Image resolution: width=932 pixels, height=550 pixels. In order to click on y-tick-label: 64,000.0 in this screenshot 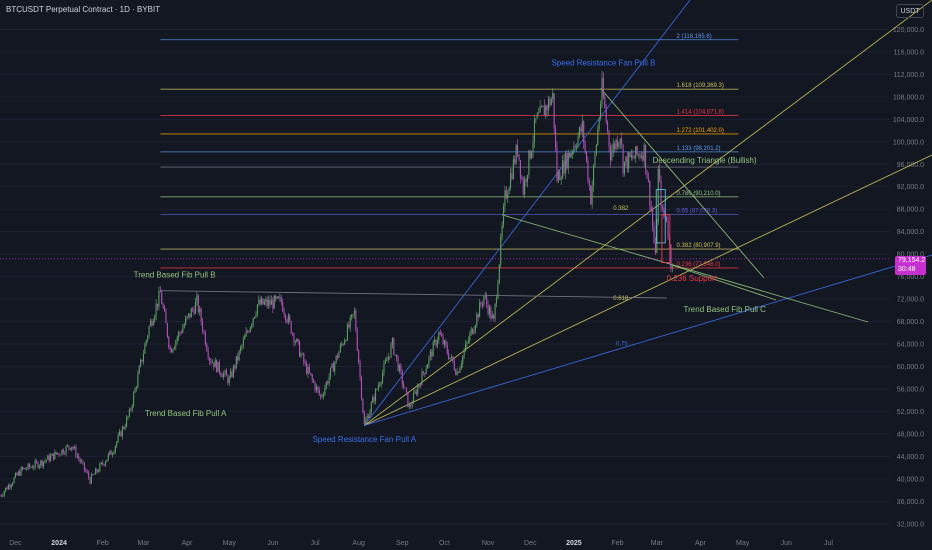, I will do `click(910, 345)`.